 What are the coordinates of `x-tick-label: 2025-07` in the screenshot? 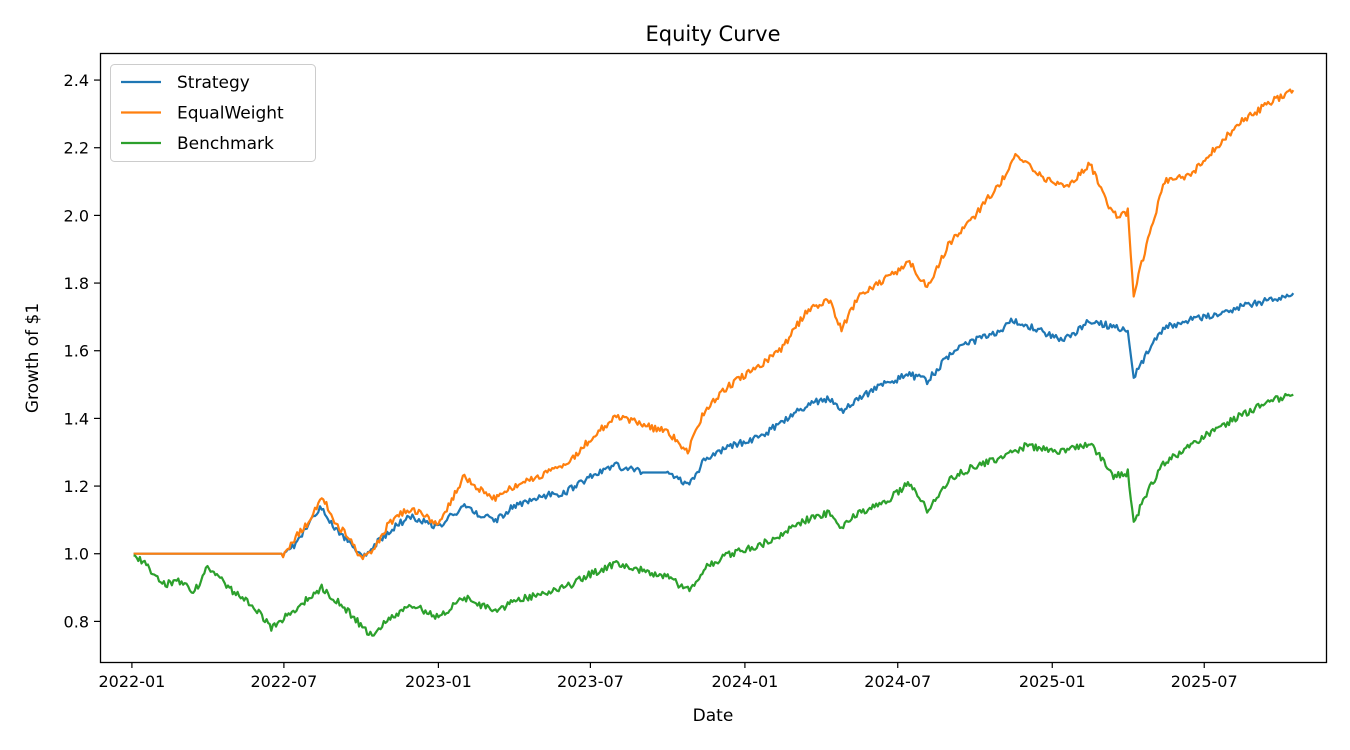 It's located at (1204, 681).